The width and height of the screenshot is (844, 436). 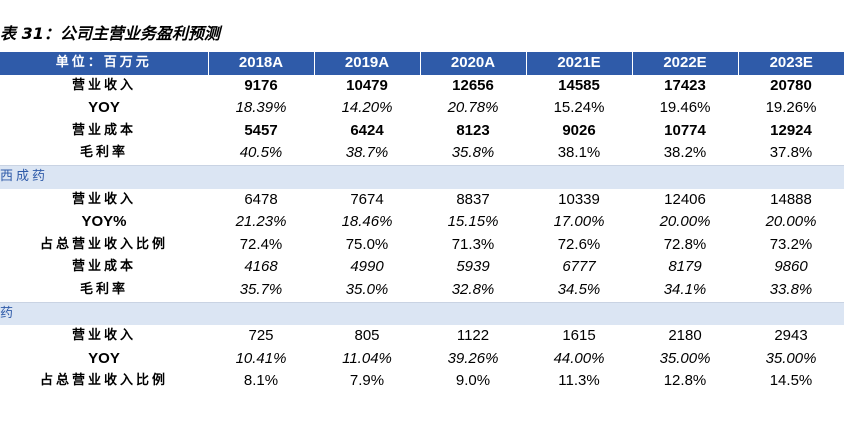 What do you see at coordinates (791, 199) in the screenshot?
I see `cell: 14888` at bounding box center [791, 199].